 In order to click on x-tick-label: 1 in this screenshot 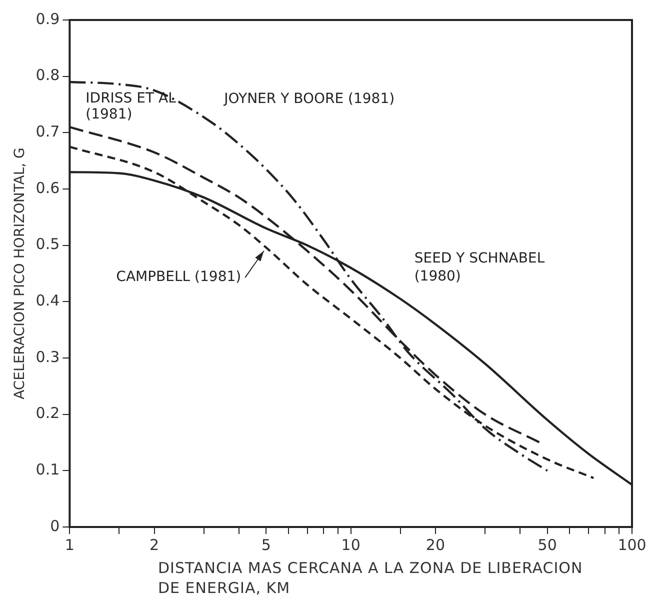, I will do `click(69, 545)`.